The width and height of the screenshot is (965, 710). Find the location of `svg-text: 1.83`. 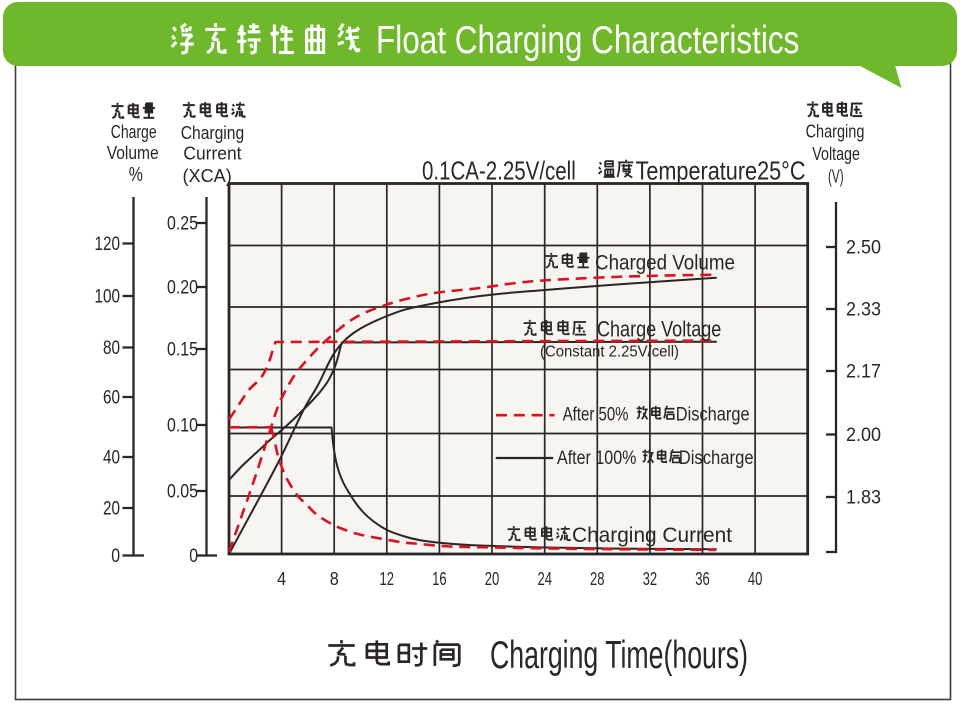

svg-text: 1.83 is located at coordinates (863, 498).